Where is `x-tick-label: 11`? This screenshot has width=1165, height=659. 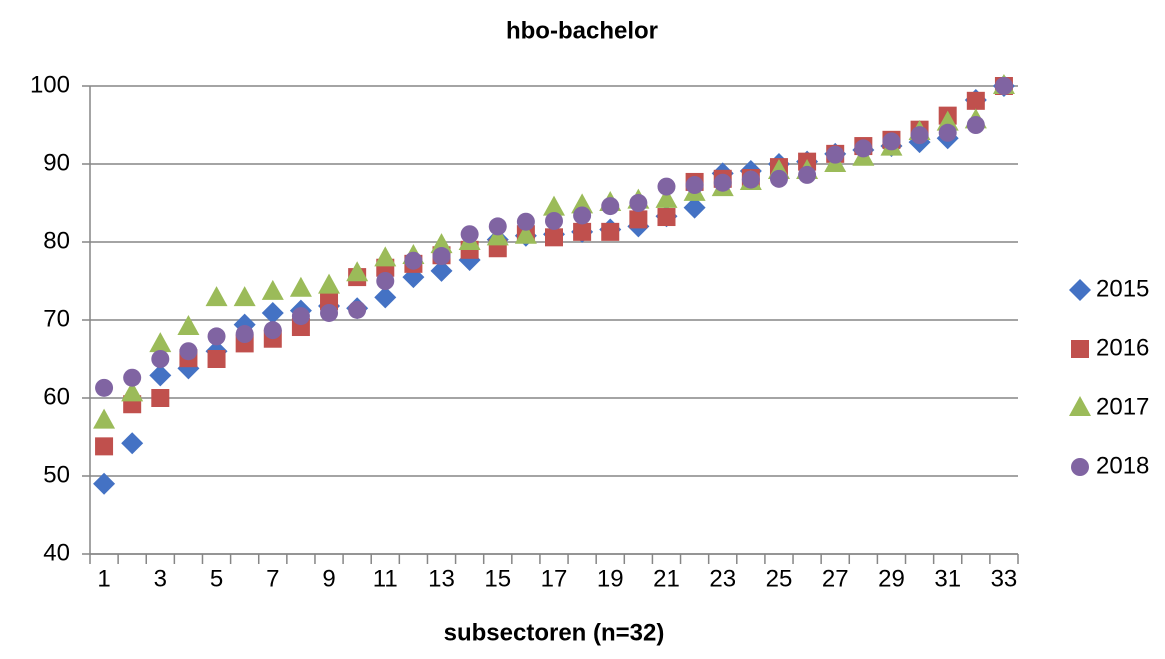 x-tick-label: 11 is located at coordinates (385, 578).